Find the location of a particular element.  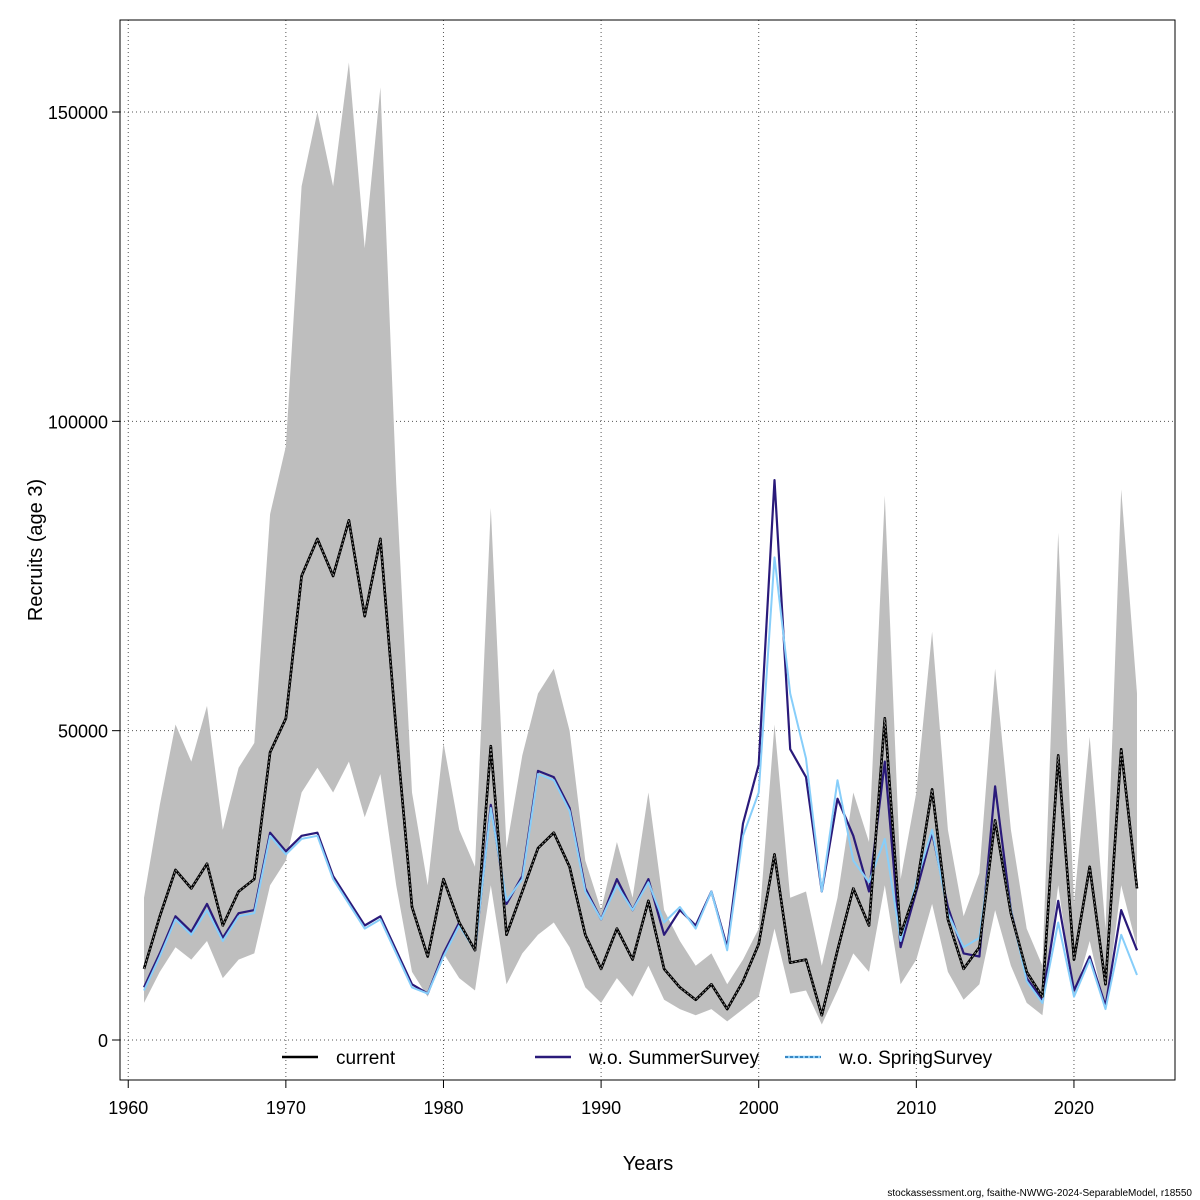

x-tick-label: 1990 is located at coordinates (601, 1108).